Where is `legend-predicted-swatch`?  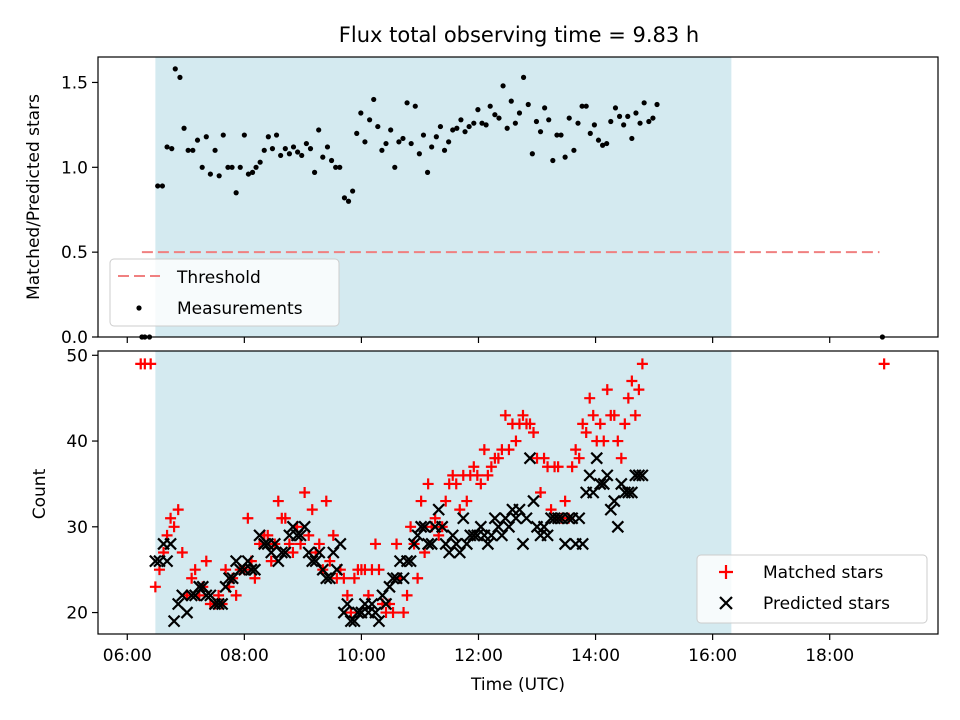 legend-predicted-swatch is located at coordinates (726, 603).